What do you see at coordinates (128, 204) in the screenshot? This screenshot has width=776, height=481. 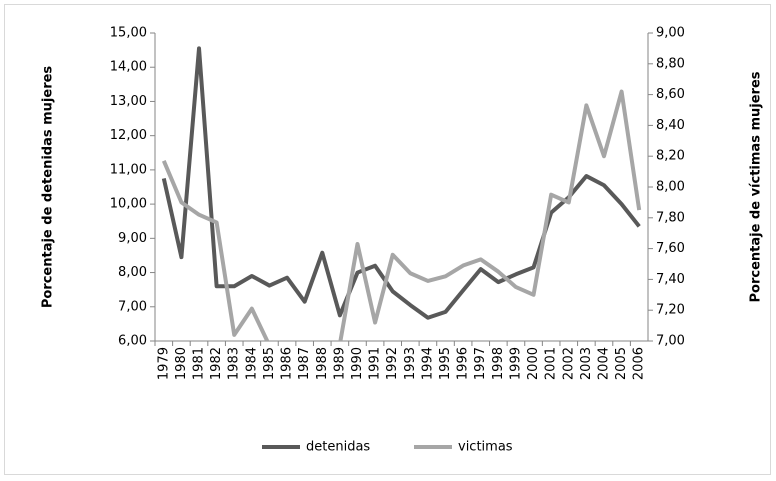 I see `y-tick-label: 10,00` at bounding box center [128, 204].